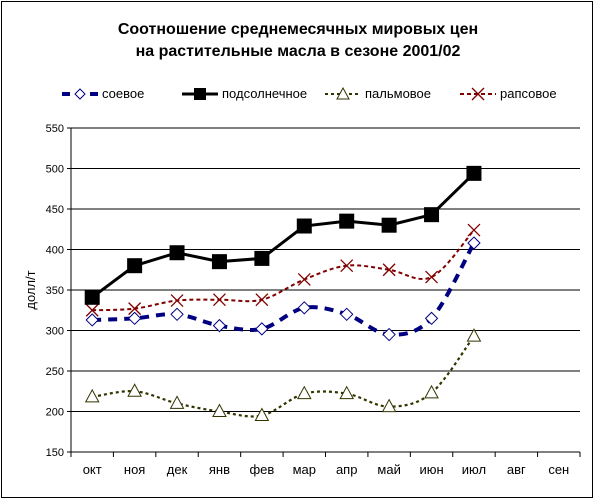 This screenshot has height=501, width=596. Describe the element at coordinates (55, 251) in the screenshot. I see `tick-label-y-5: 400` at that location.